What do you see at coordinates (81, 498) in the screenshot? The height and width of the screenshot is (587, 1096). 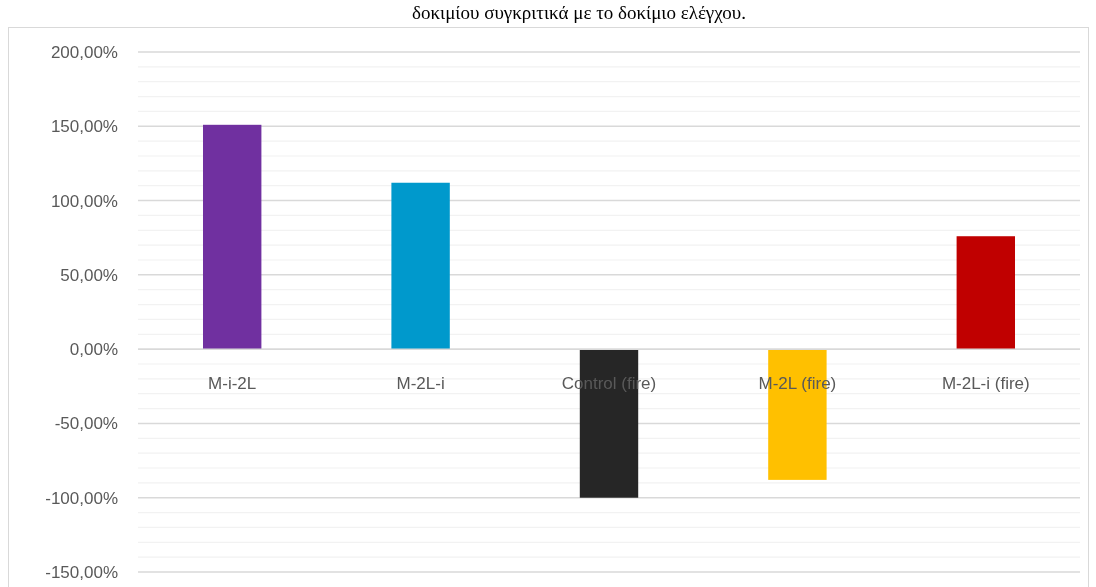 I see `y-tick-label: -100,00%` at bounding box center [81, 498].